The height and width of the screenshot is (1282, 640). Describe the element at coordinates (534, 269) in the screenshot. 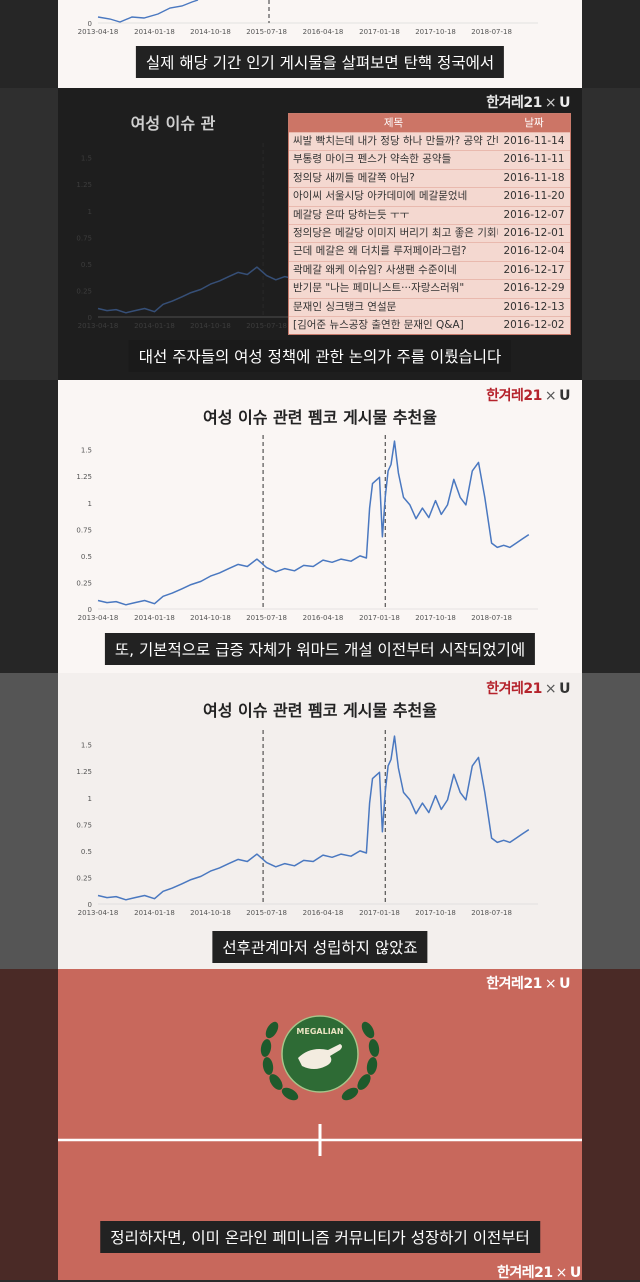

I see `post-date: 2016-12-17` at that location.